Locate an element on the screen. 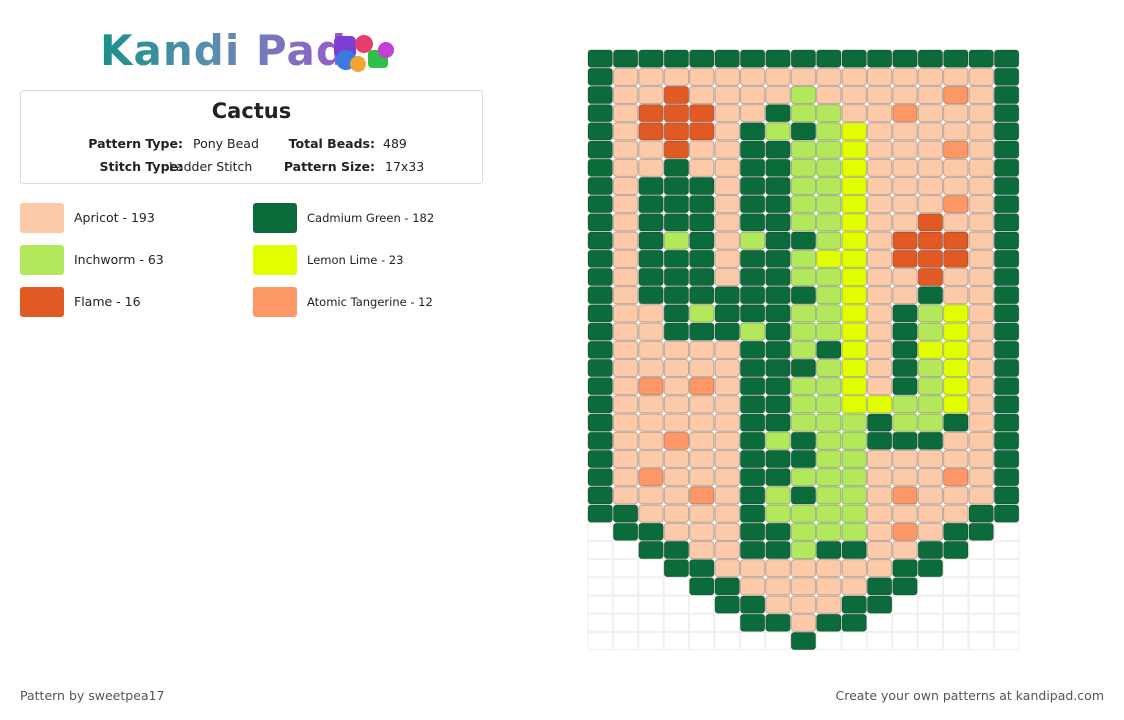 This screenshot has height=720, width=1124. logo: Kandi Pad is located at coordinates (223, 50).